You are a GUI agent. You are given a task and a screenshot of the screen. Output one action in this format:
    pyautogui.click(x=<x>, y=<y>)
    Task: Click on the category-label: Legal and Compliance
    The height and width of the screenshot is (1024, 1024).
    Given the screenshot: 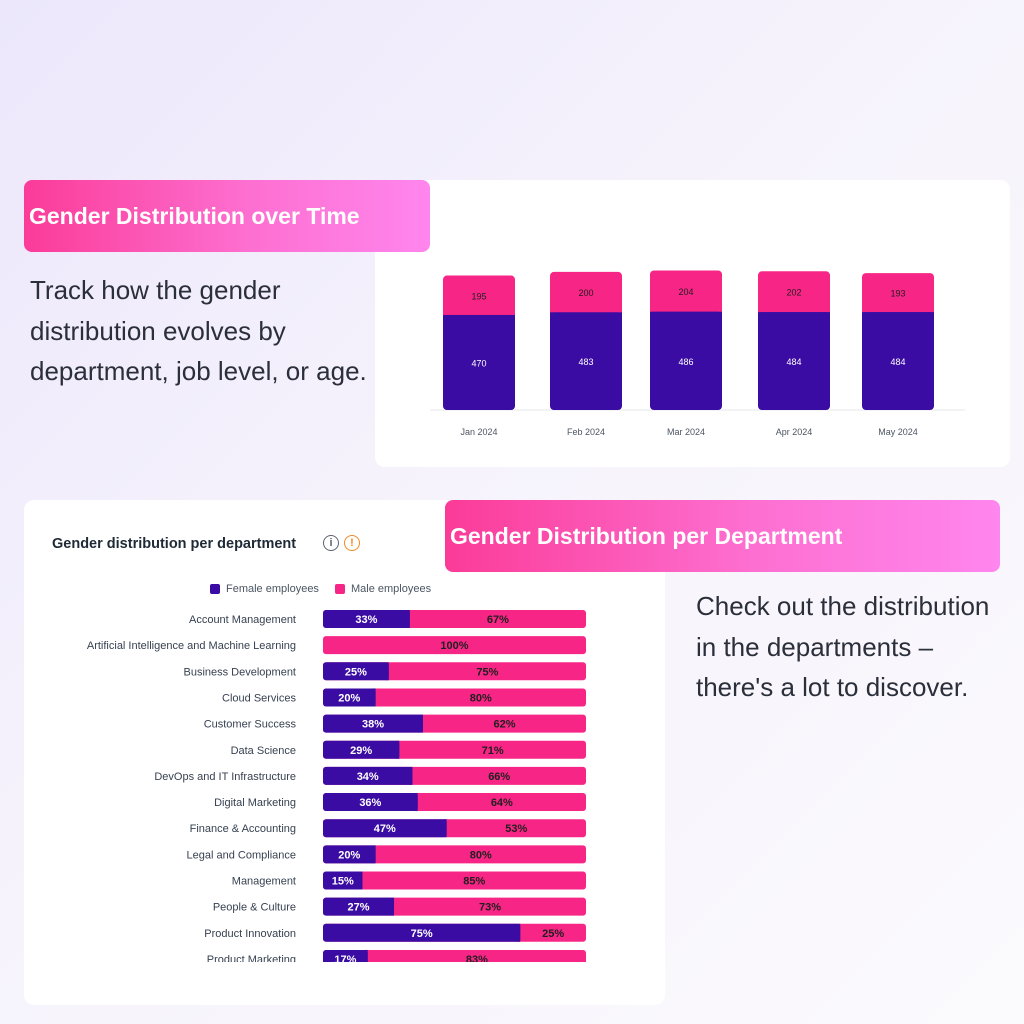 What is the action you would take?
    pyautogui.click(x=241, y=855)
    